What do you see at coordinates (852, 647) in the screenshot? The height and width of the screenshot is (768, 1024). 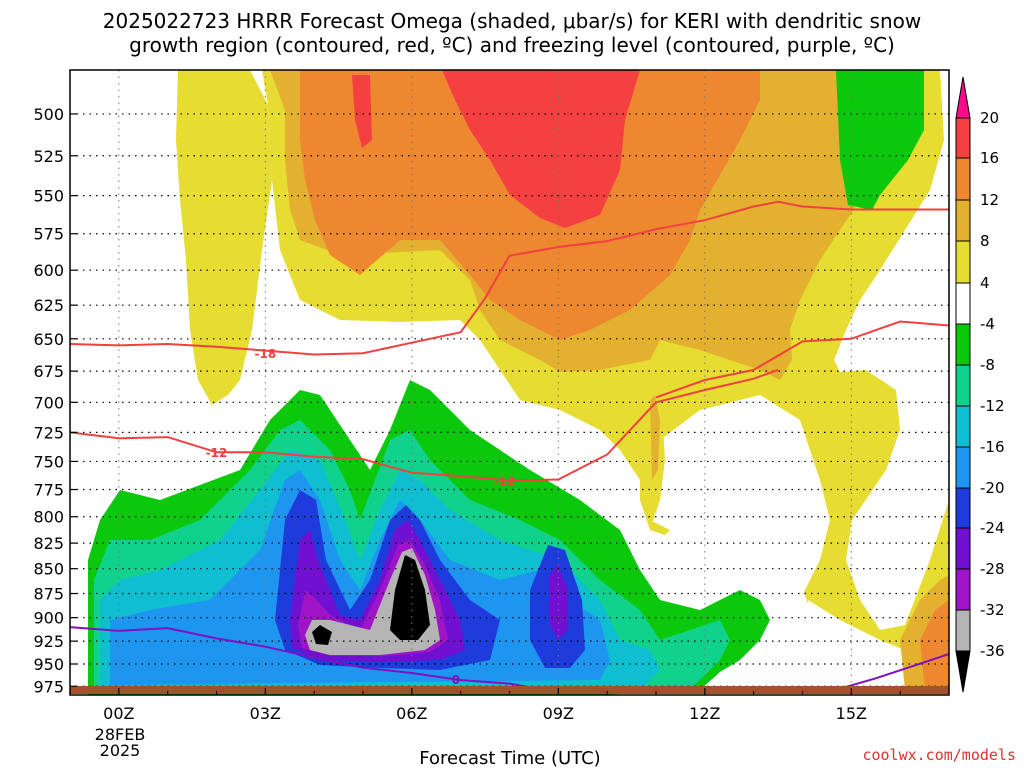 I see `omega-region-neutral-lowright` at bounding box center [852, 647].